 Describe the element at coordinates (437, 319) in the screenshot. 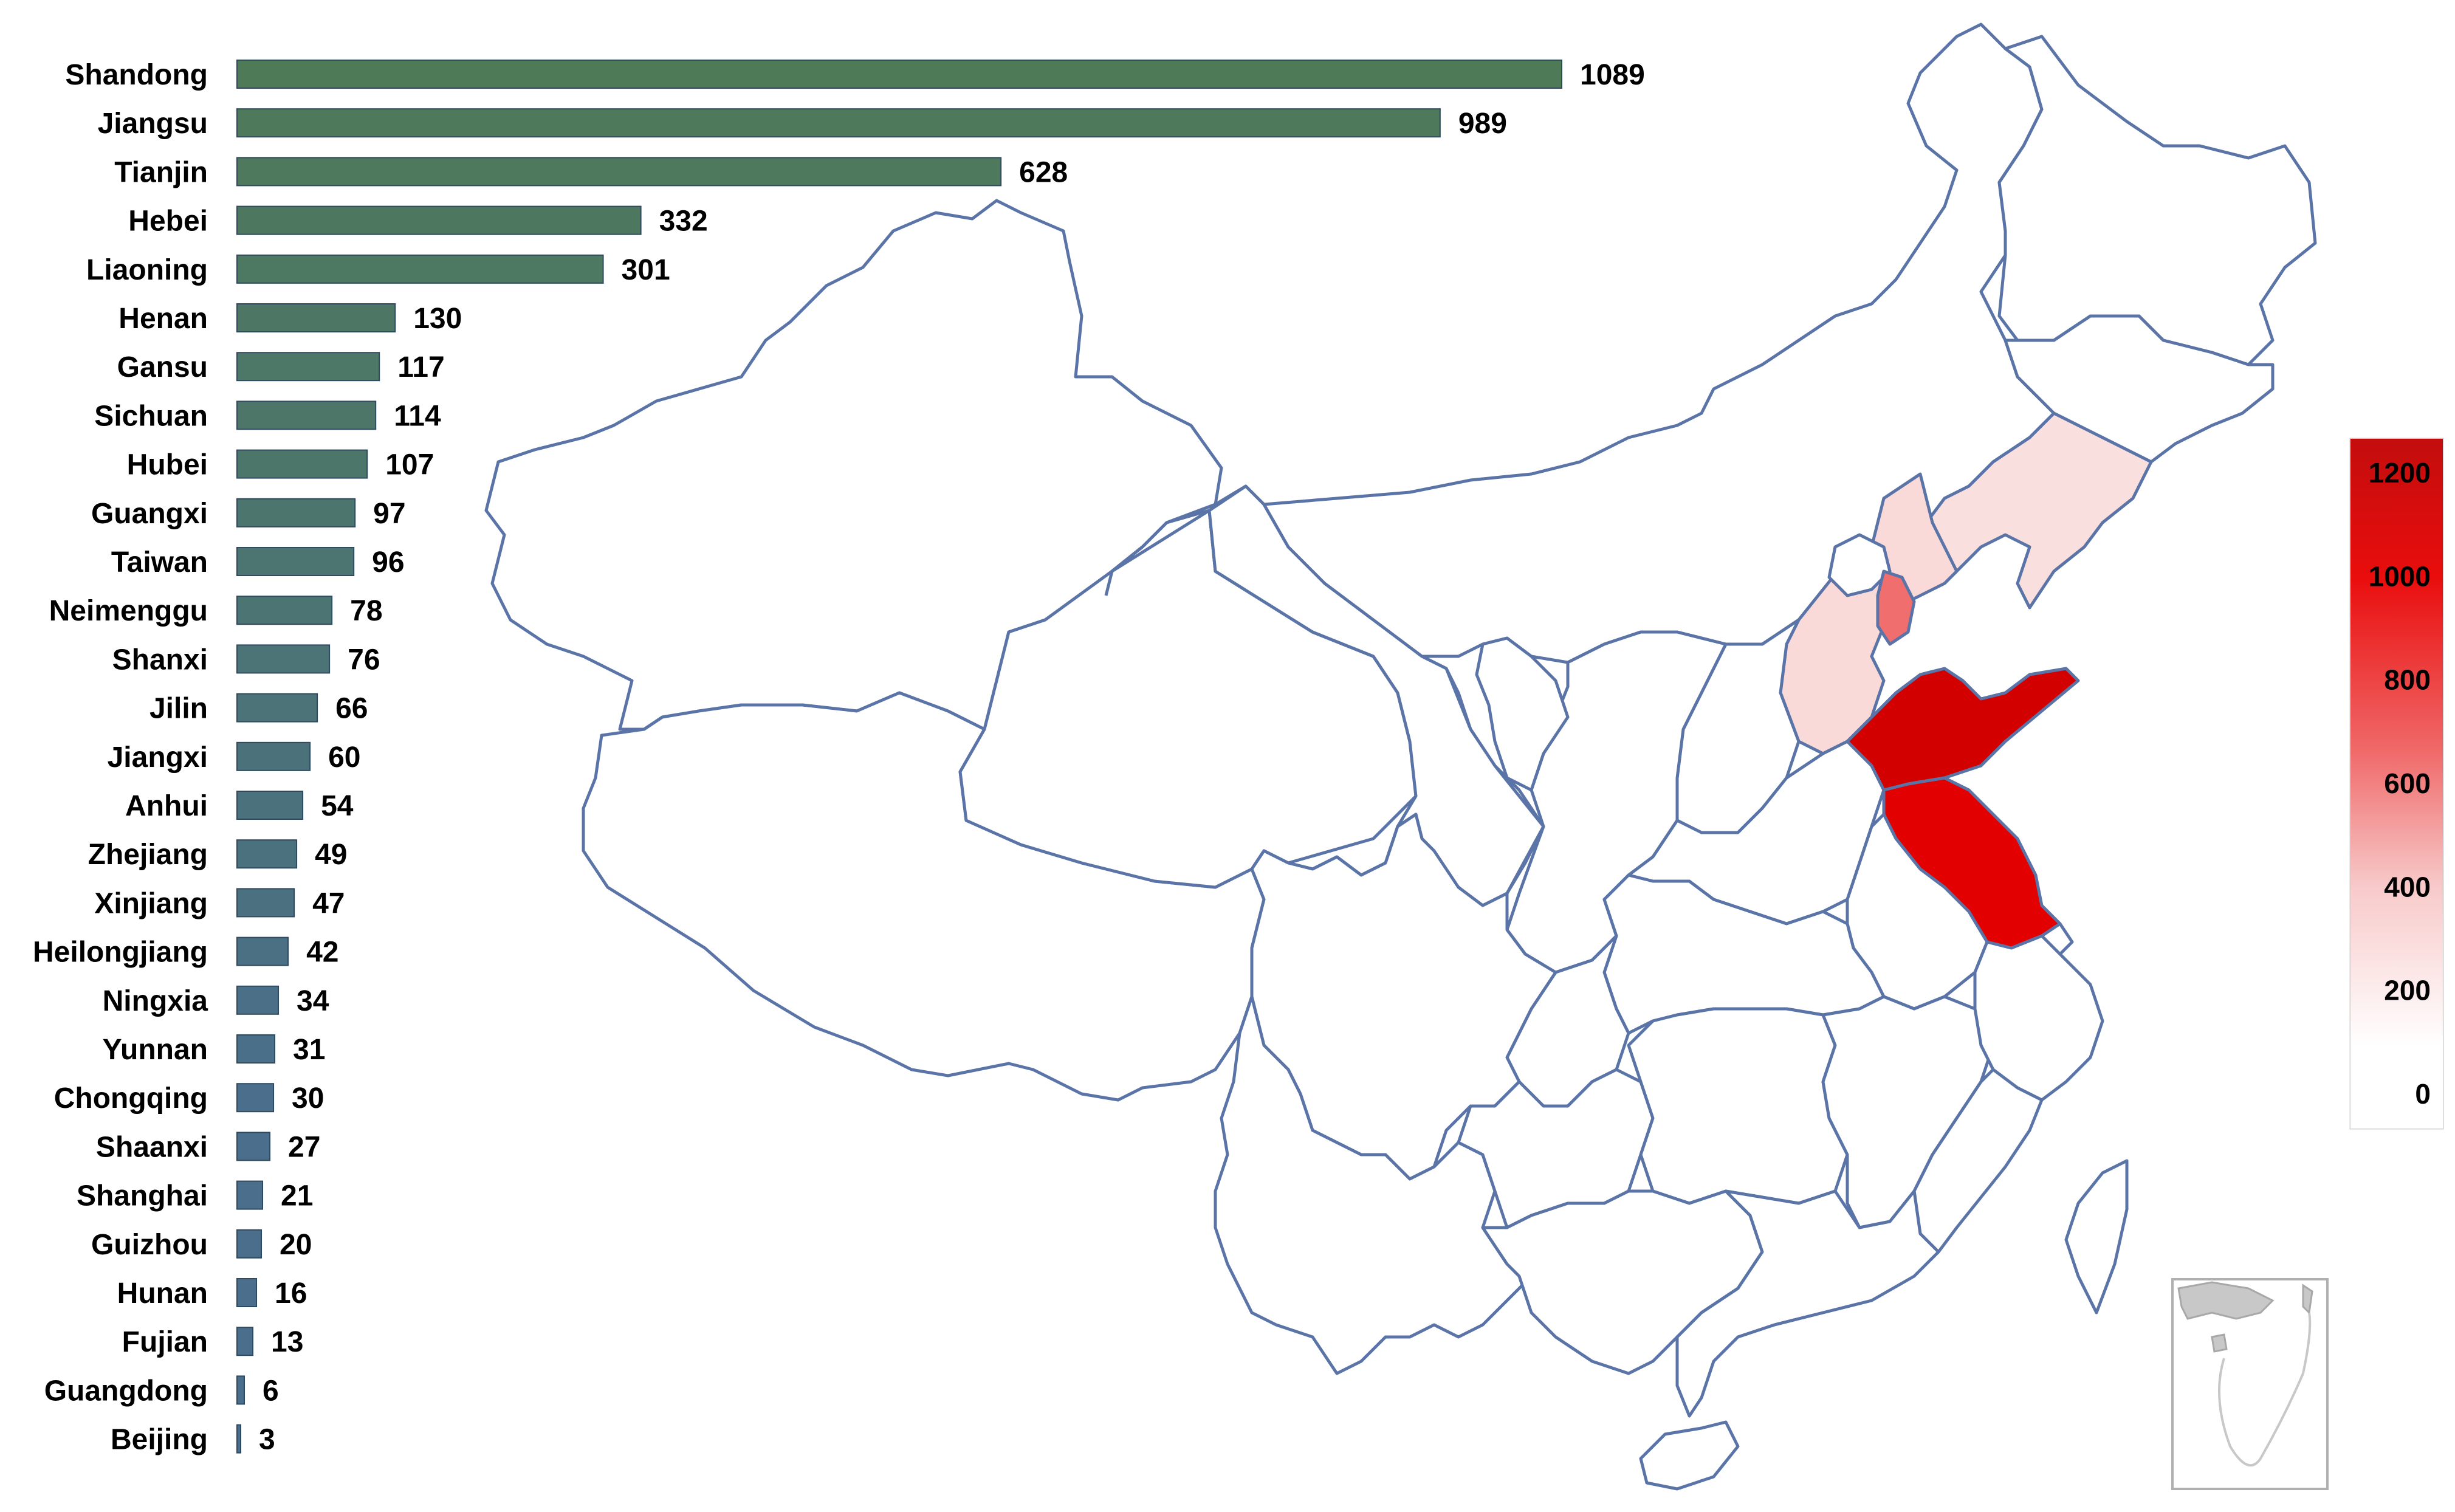

I see `value-label: 130` at that location.